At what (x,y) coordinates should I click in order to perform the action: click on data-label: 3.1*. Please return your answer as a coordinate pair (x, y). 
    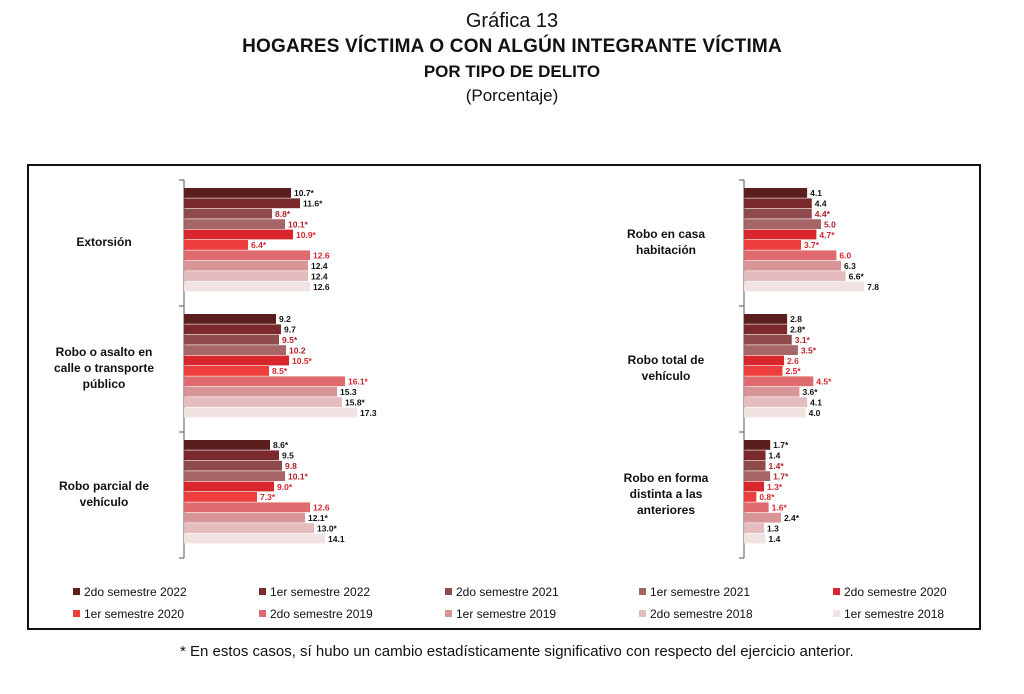
    Looking at the image, I should click on (803, 340).